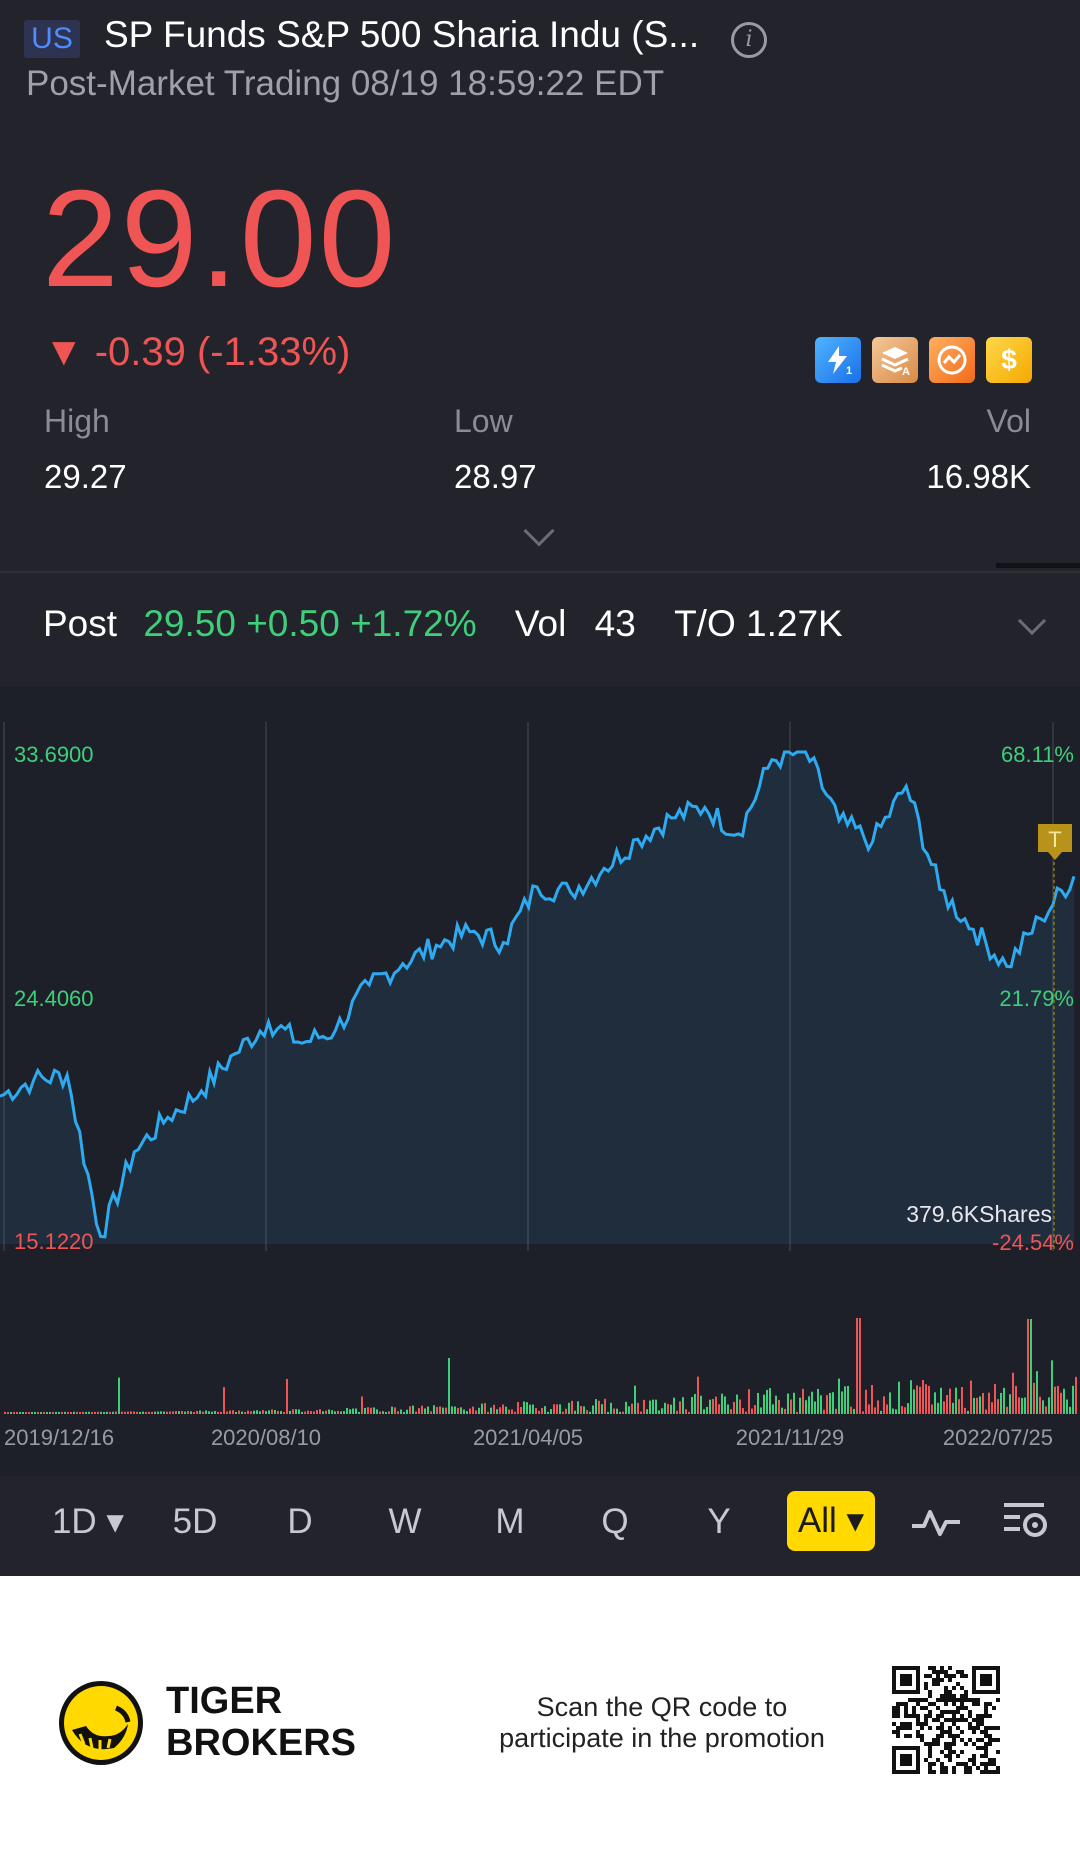 This screenshot has width=1080, height=1867. Describe the element at coordinates (895, 360) in the screenshot. I see `layers-a-icon: A` at that location.